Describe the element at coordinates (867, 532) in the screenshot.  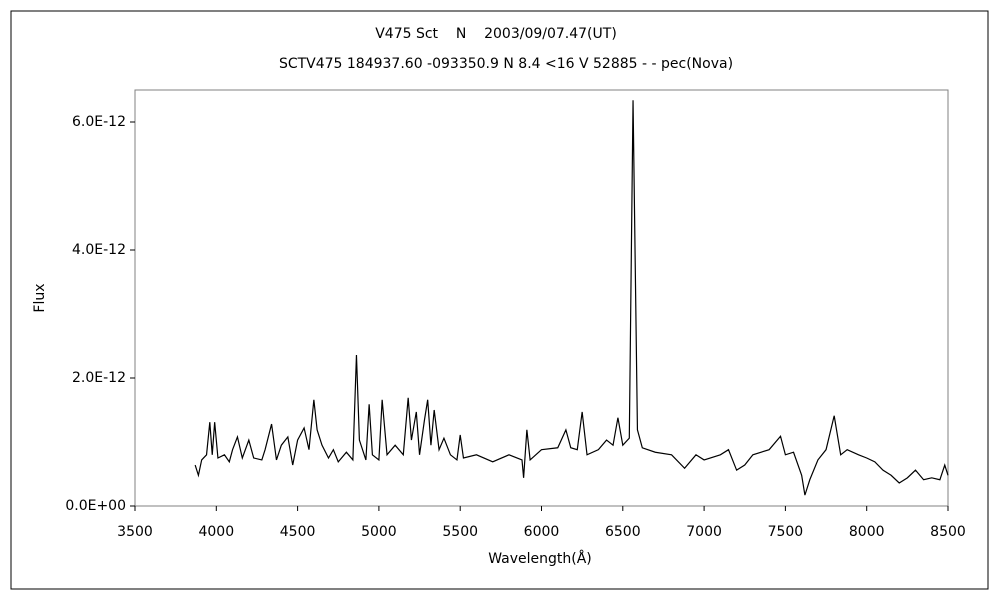
I see `x-tick-label: 8000` at that location.